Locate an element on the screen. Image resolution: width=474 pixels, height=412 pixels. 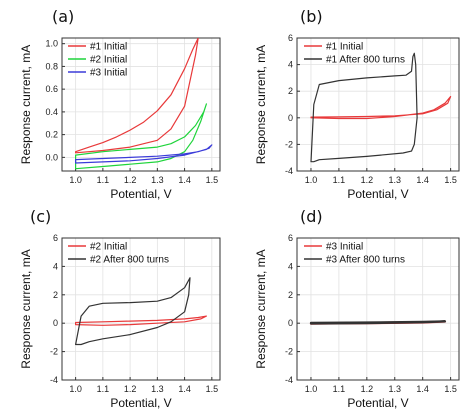
panel-label: (b) is located at coordinates (311, 16).